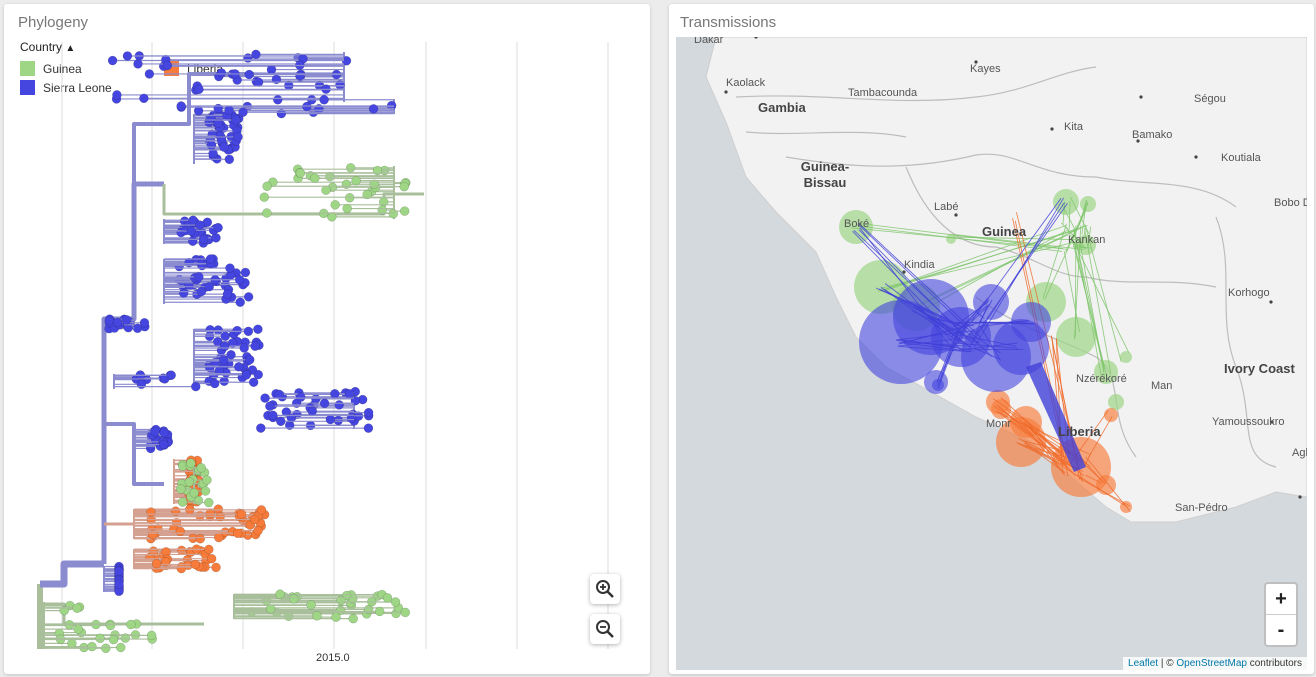 This screenshot has height=677, width=1316. What do you see at coordinates (1066, 202) in the screenshot?
I see `location-bubble` at bounding box center [1066, 202].